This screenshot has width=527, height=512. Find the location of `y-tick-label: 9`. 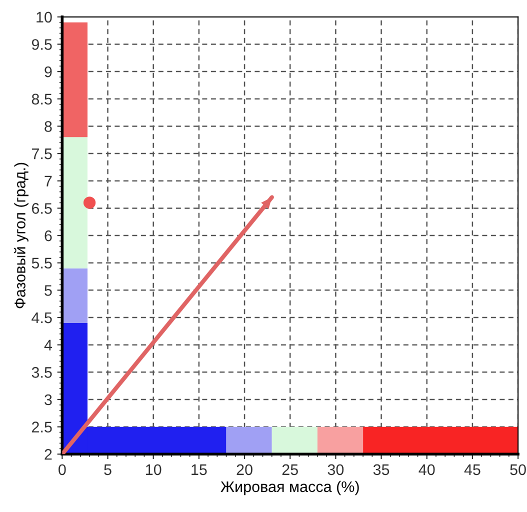

y-tick-label: 9 is located at coordinates (48, 72).